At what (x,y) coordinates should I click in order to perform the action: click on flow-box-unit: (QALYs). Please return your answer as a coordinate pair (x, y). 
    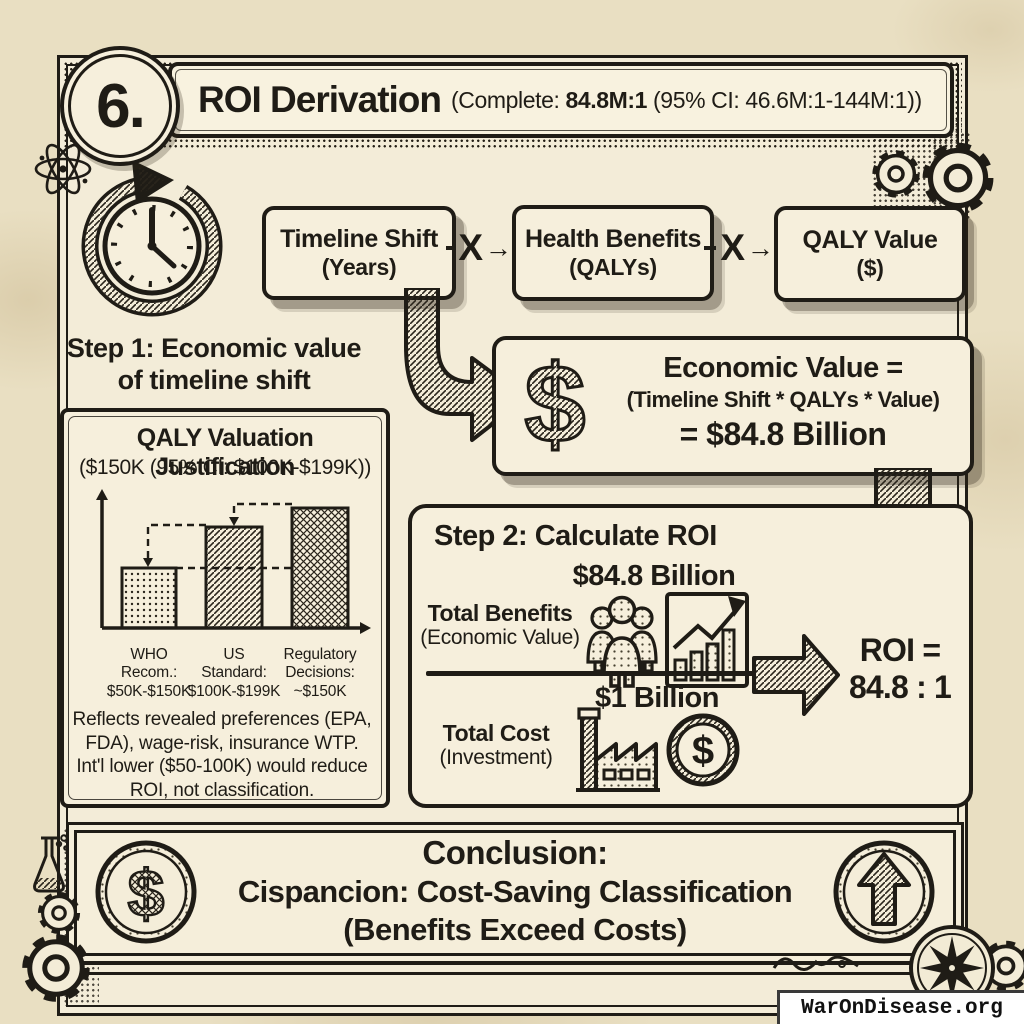
    Looking at the image, I should click on (613, 267).